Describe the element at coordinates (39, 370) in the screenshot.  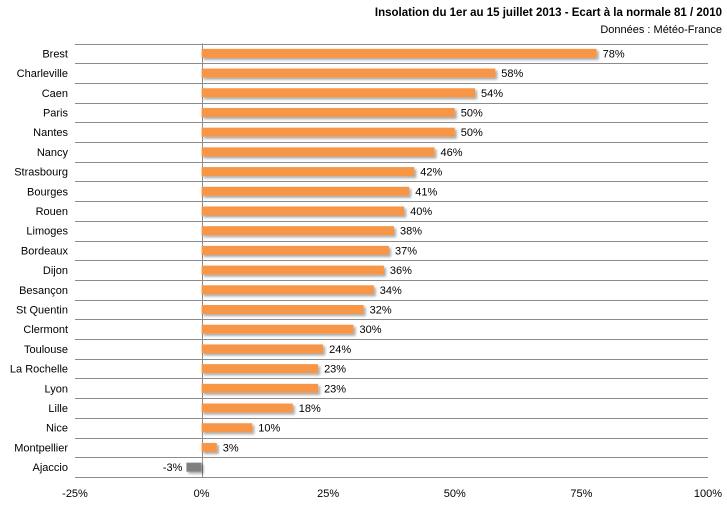
I see `category-label: La Rochelle` at that location.